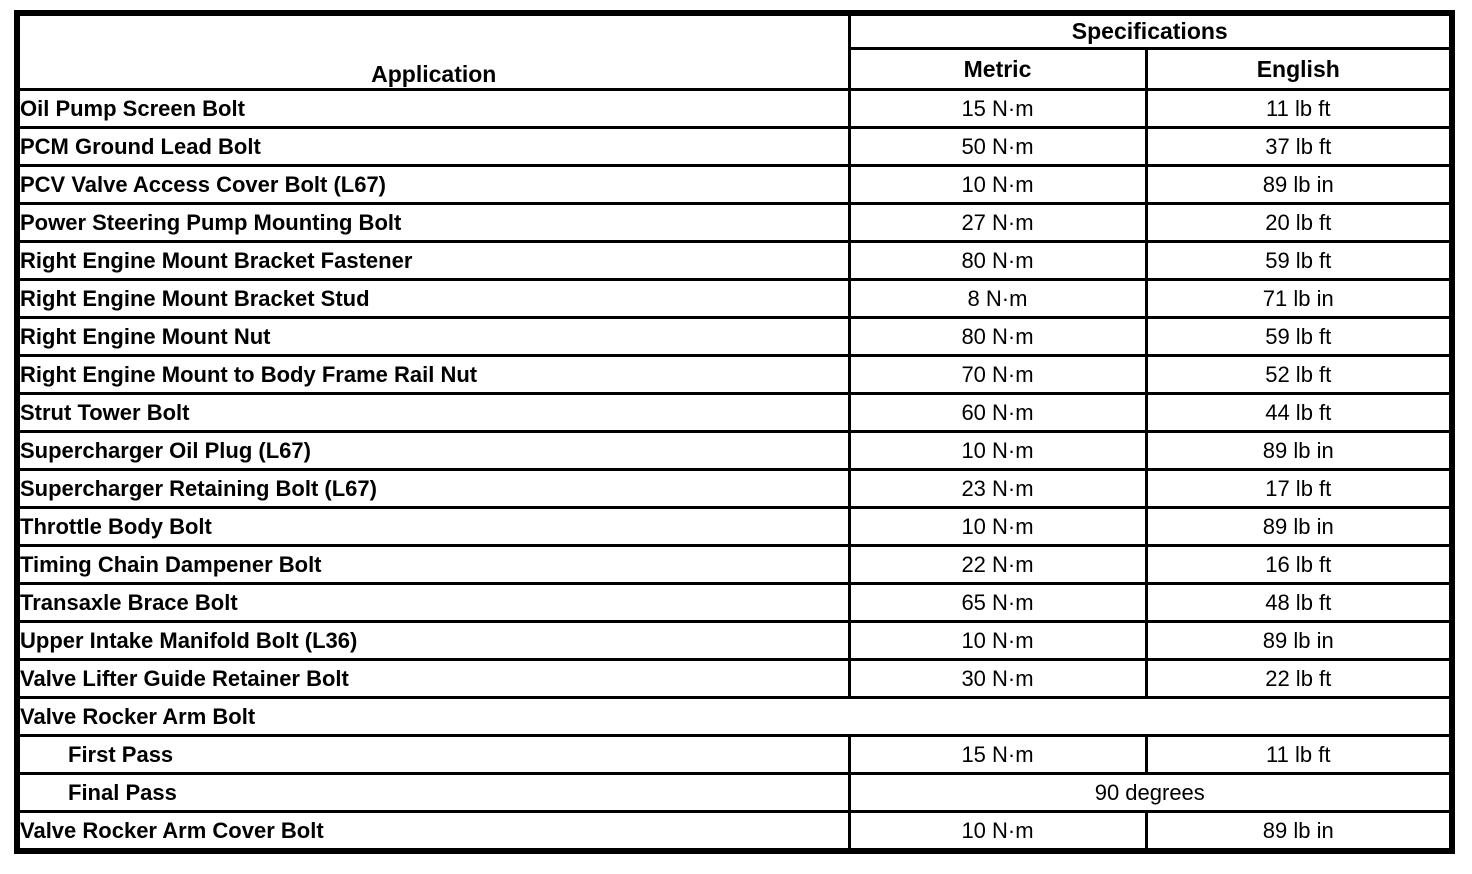 The width and height of the screenshot is (1472, 874). Describe the element at coordinates (1299, 678) in the screenshot. I see `english-value-cell: 22 lb ft` at that location.